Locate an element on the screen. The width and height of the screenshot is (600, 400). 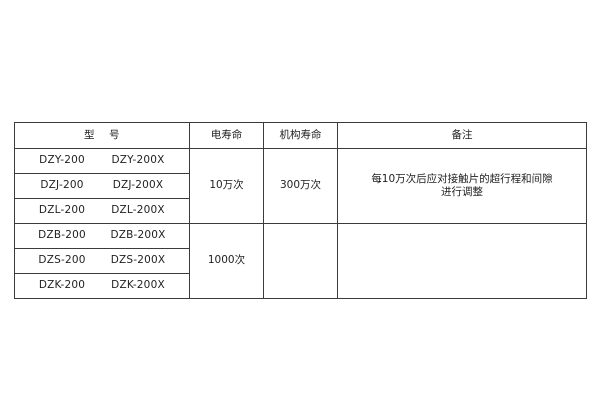
model-code-variant: DZJ-200X is located at coordinates (138, 185).